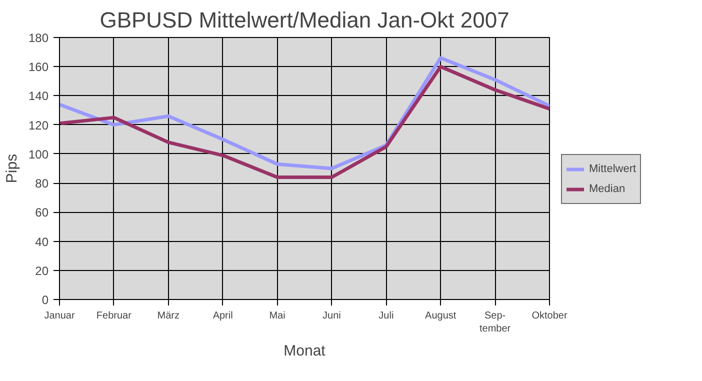 The image size is (702, 381). What do you see at coordinates (45, 300) in the screenshot?
I see `y-tick-label: 0` at bounding box center [45, 300].